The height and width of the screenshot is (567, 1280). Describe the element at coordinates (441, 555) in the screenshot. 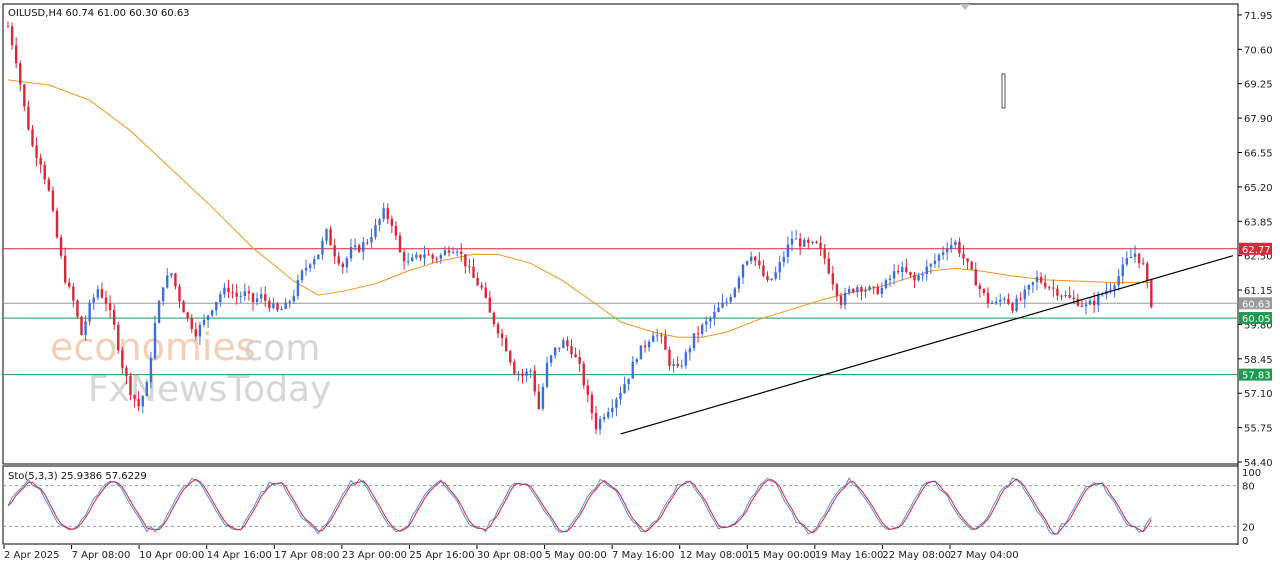

I see `time-tick-label: 25 Apr 16:00` at that location.